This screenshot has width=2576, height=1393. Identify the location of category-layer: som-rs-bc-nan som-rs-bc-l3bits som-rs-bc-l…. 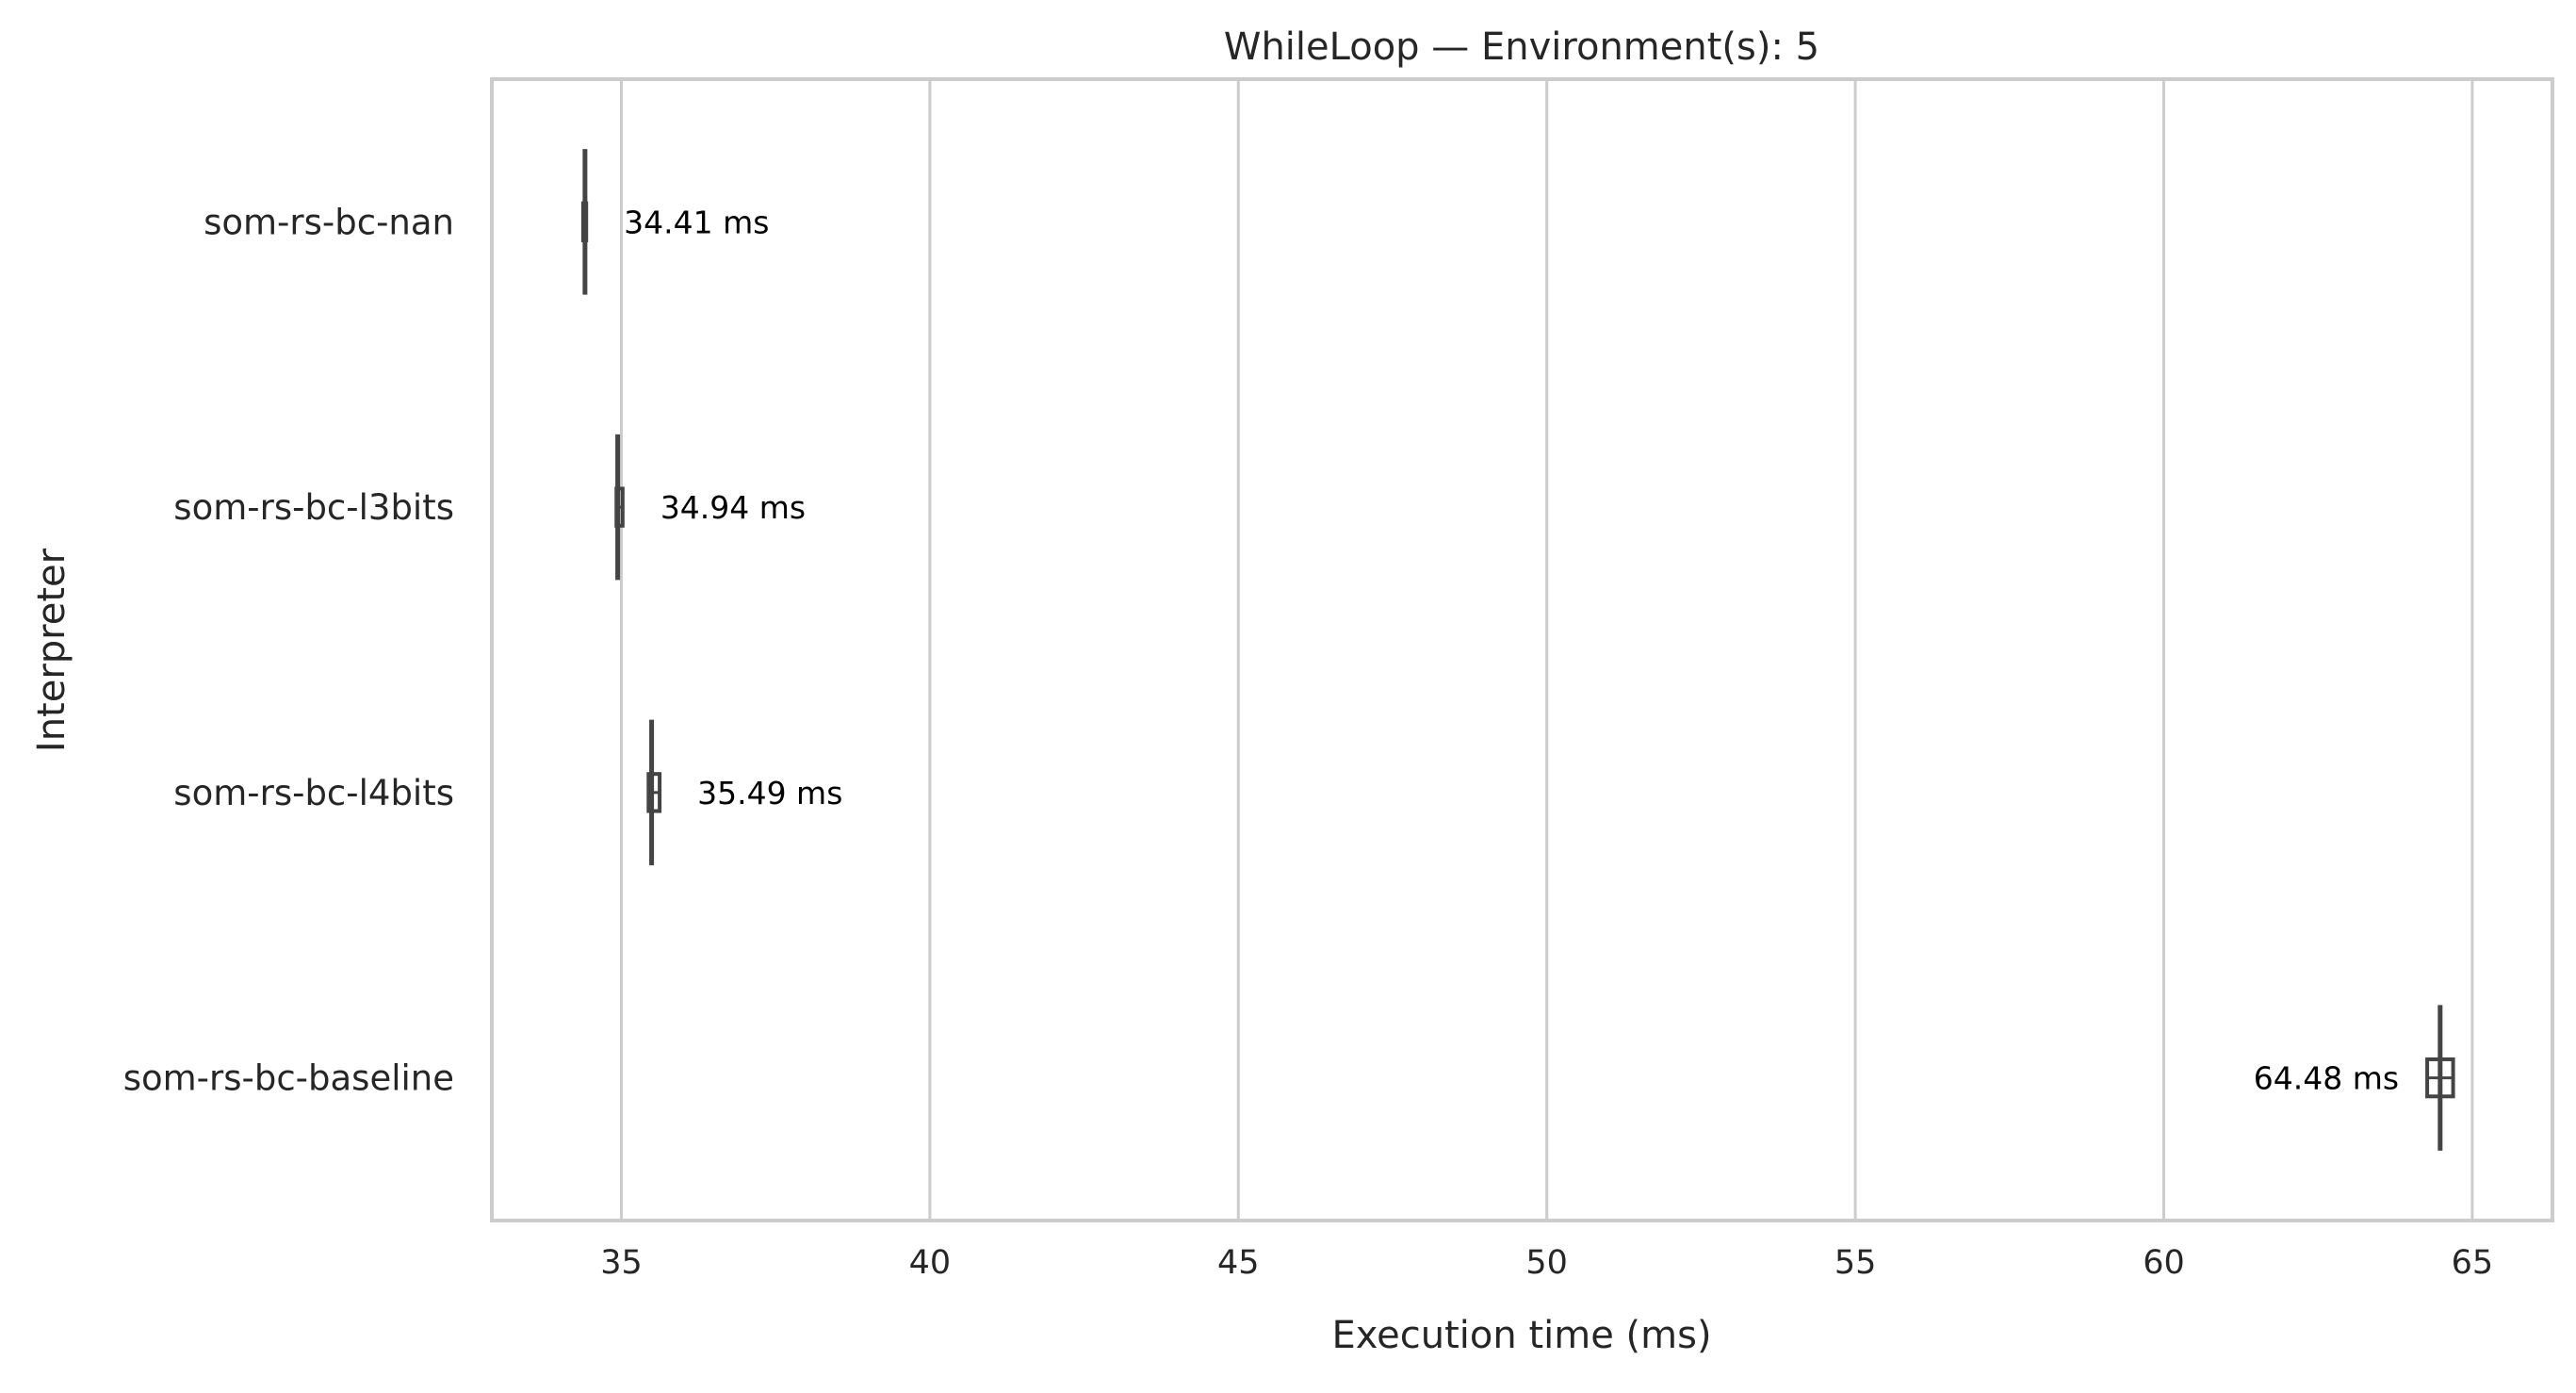
(288, 650).